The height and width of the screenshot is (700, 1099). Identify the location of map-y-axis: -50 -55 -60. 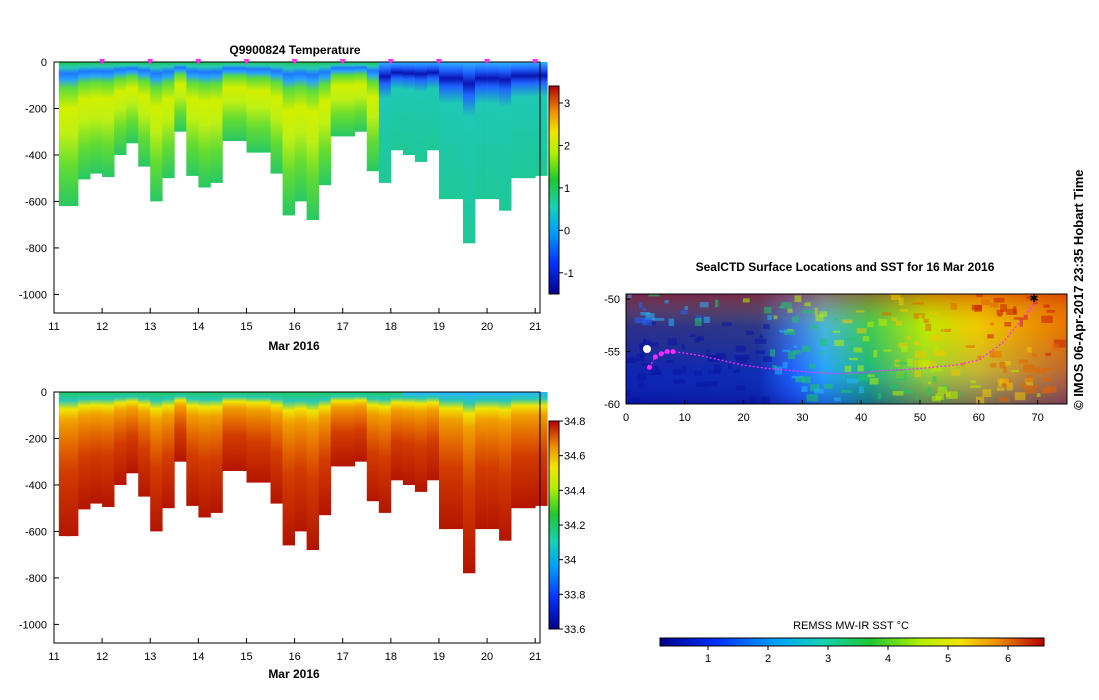
(617, 352).